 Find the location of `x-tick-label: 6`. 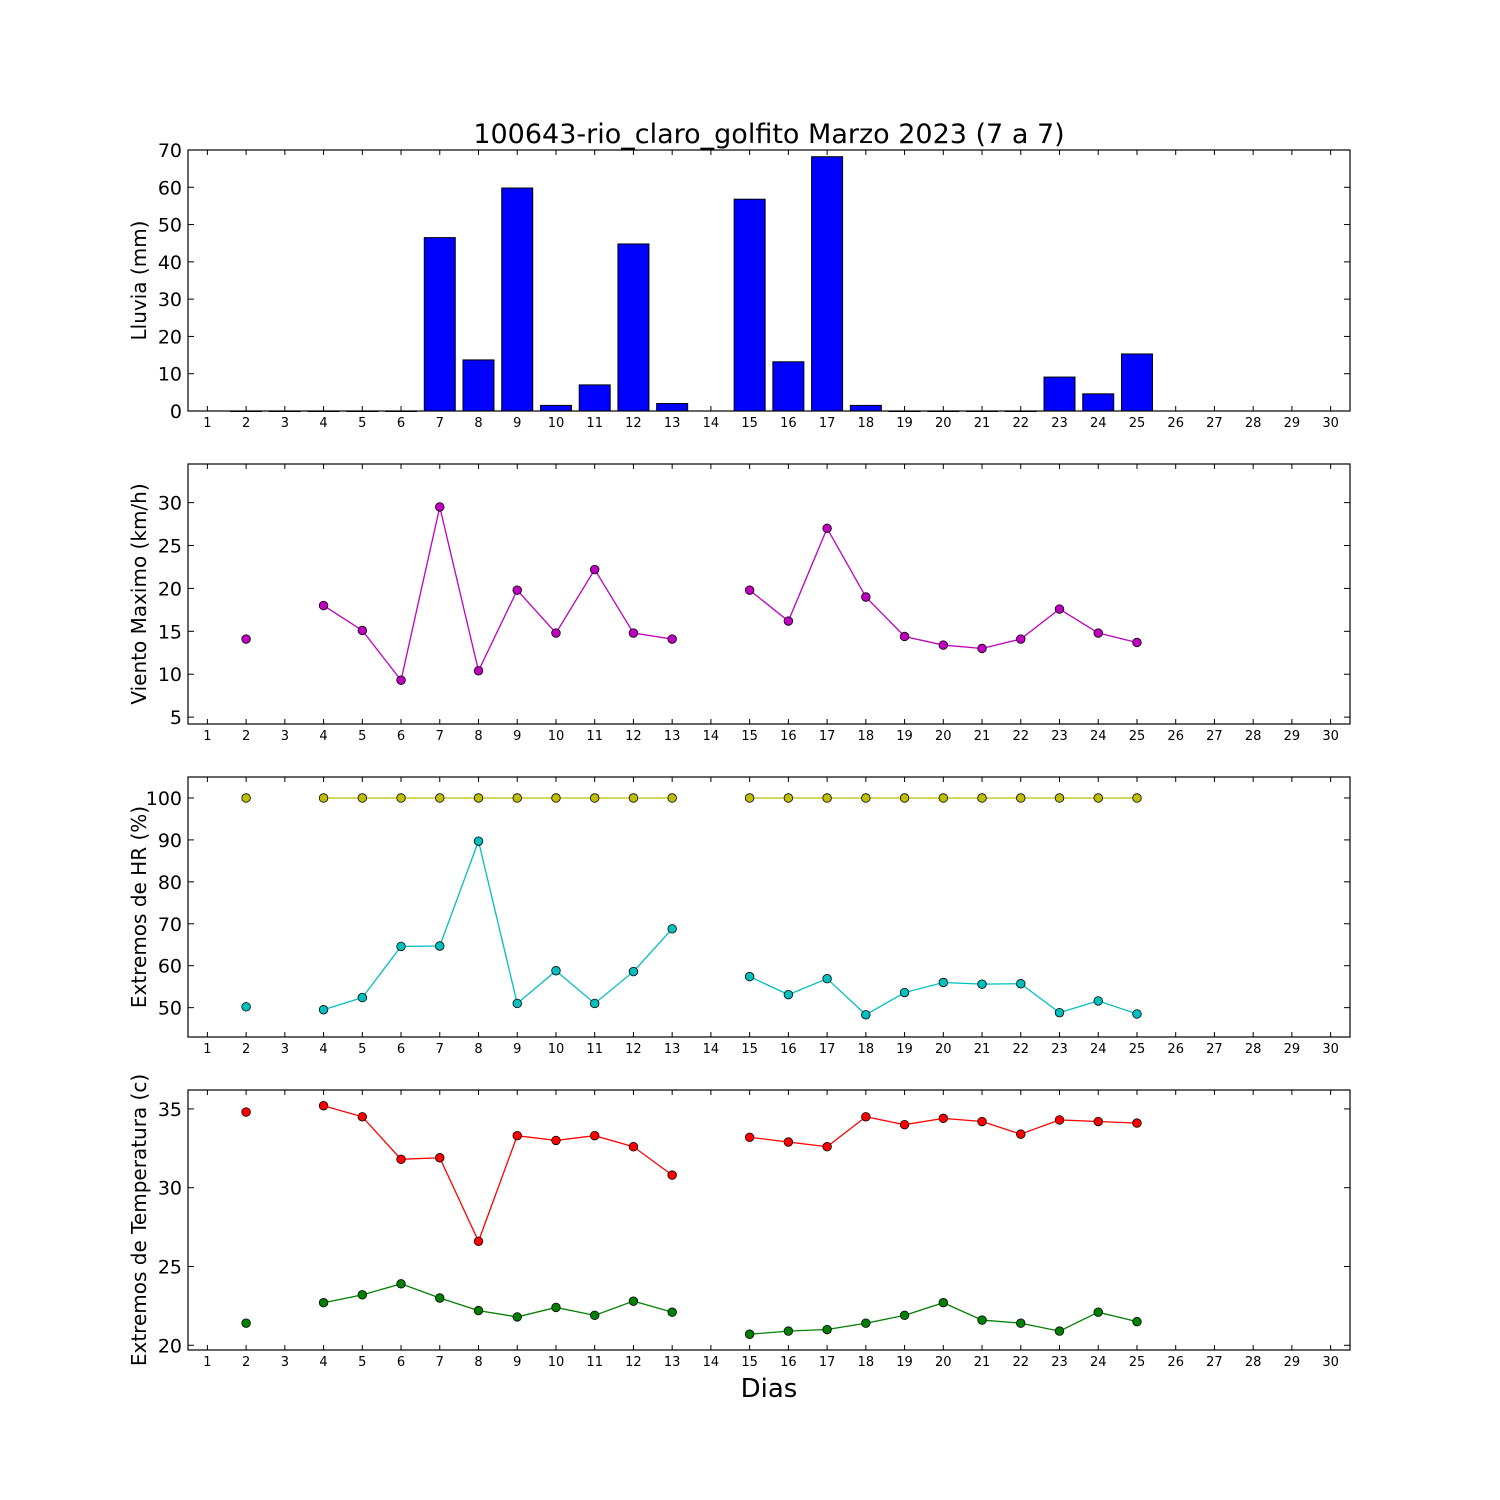

x-tick-label: 6 is located at coordinates (401, 736).